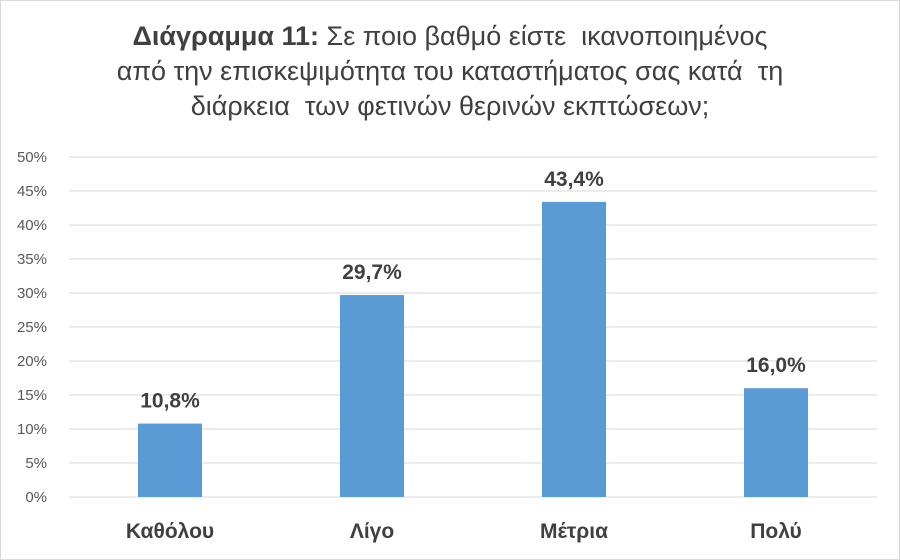 The height and width of the screenshot is (560, 900). I want to click on x-category-label: Καθόλου, so click(170, 531).